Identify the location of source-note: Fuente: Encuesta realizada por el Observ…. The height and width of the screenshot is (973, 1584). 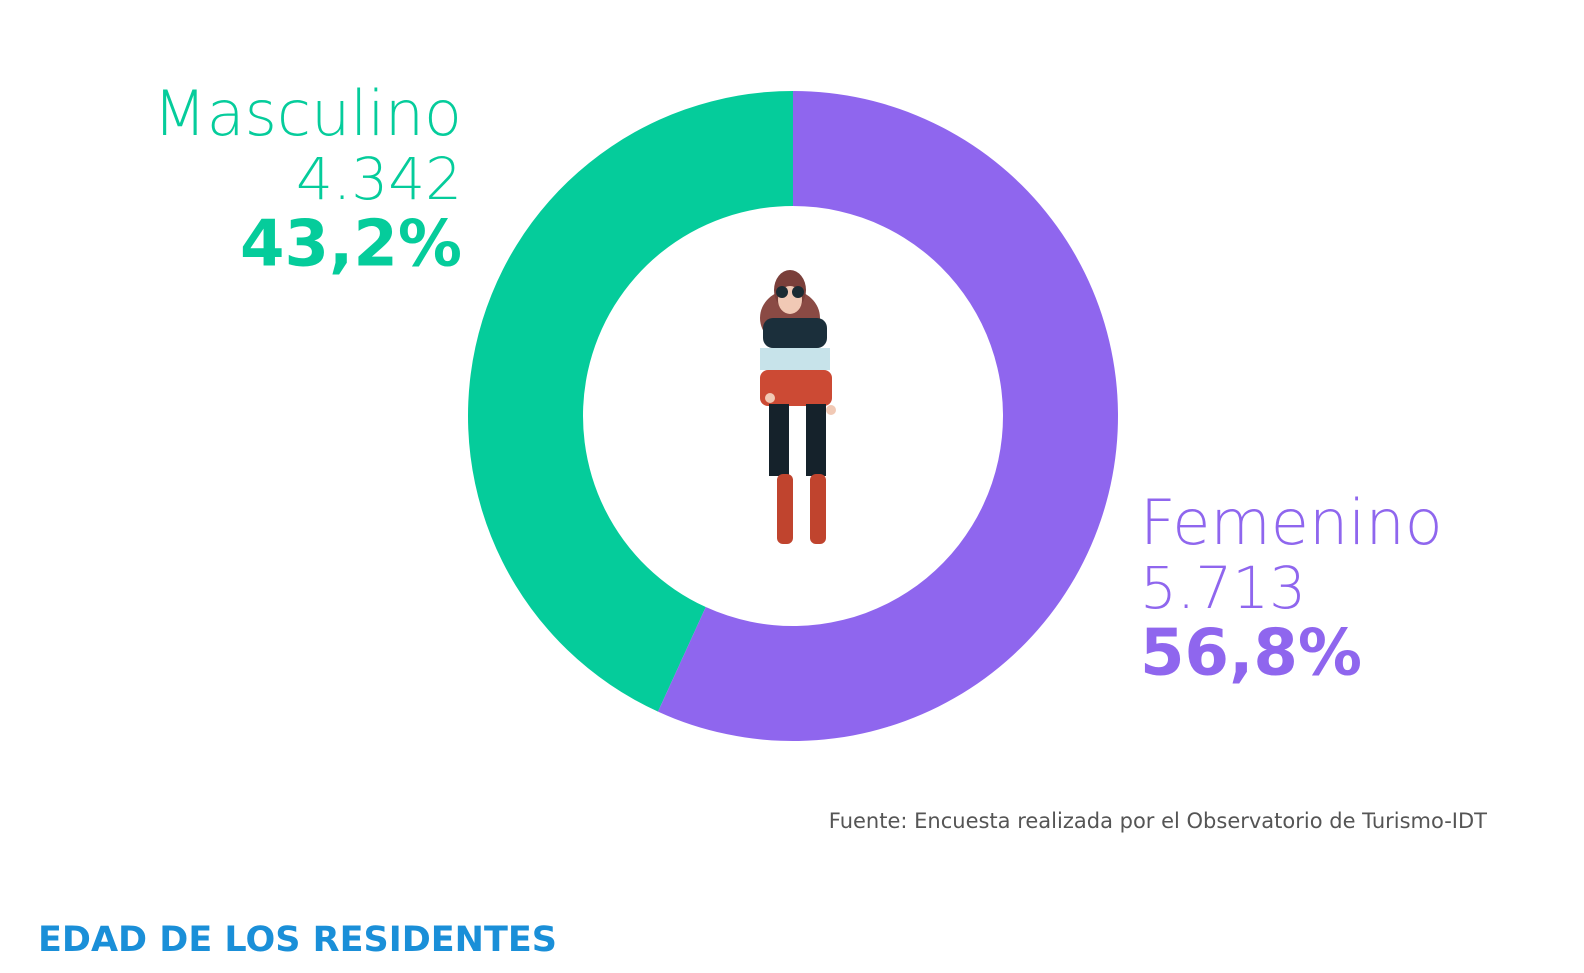
(1158, 821).